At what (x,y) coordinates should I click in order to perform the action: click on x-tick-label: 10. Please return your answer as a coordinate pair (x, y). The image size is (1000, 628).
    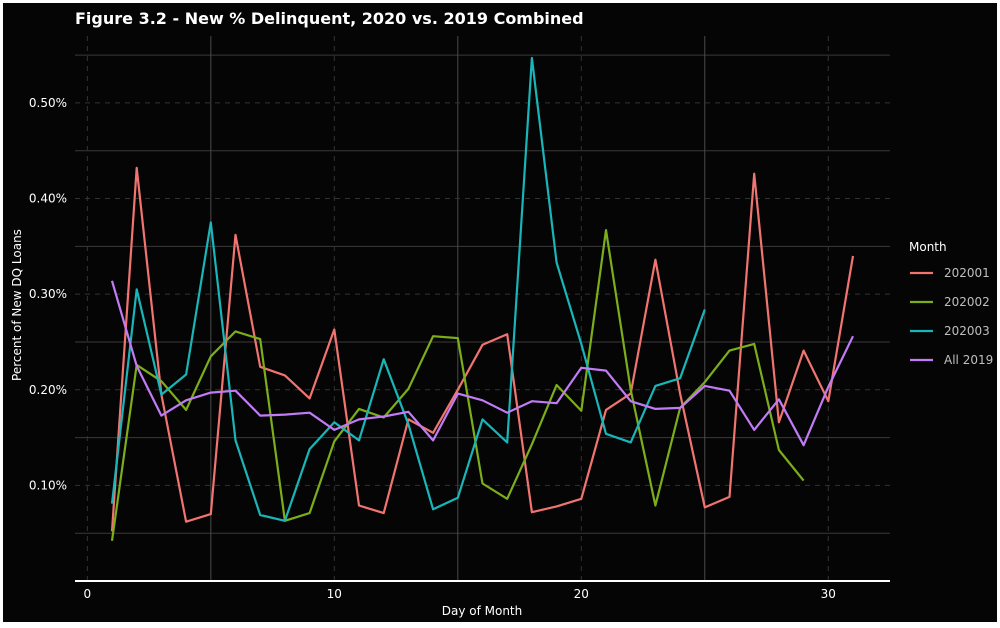
    Looking at the image, I should click on (334, 594).